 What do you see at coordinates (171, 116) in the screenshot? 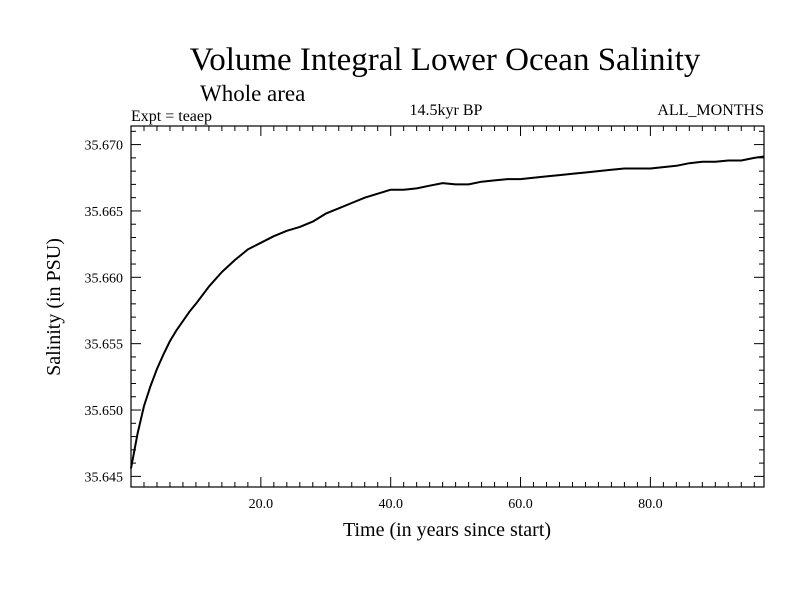
I see `experiment-label: Expt = teaep` at bounding box center [171, 116].